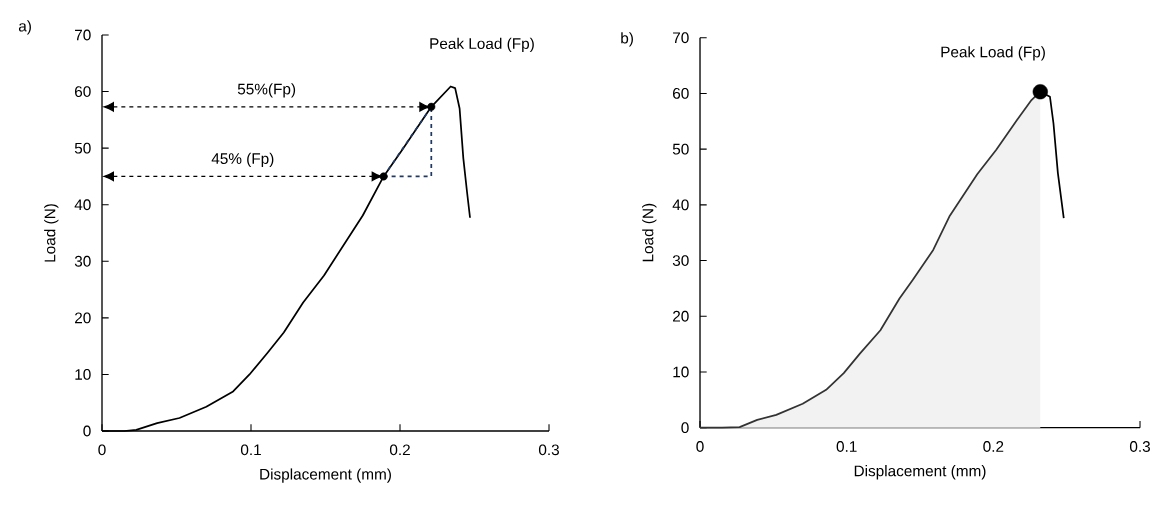 The width and height of the screenshot is (1162, 517). Describe the element at coordinates (266, 90) in the screenshot. I see `ref-line-label: 55%(Fp)` at that location.